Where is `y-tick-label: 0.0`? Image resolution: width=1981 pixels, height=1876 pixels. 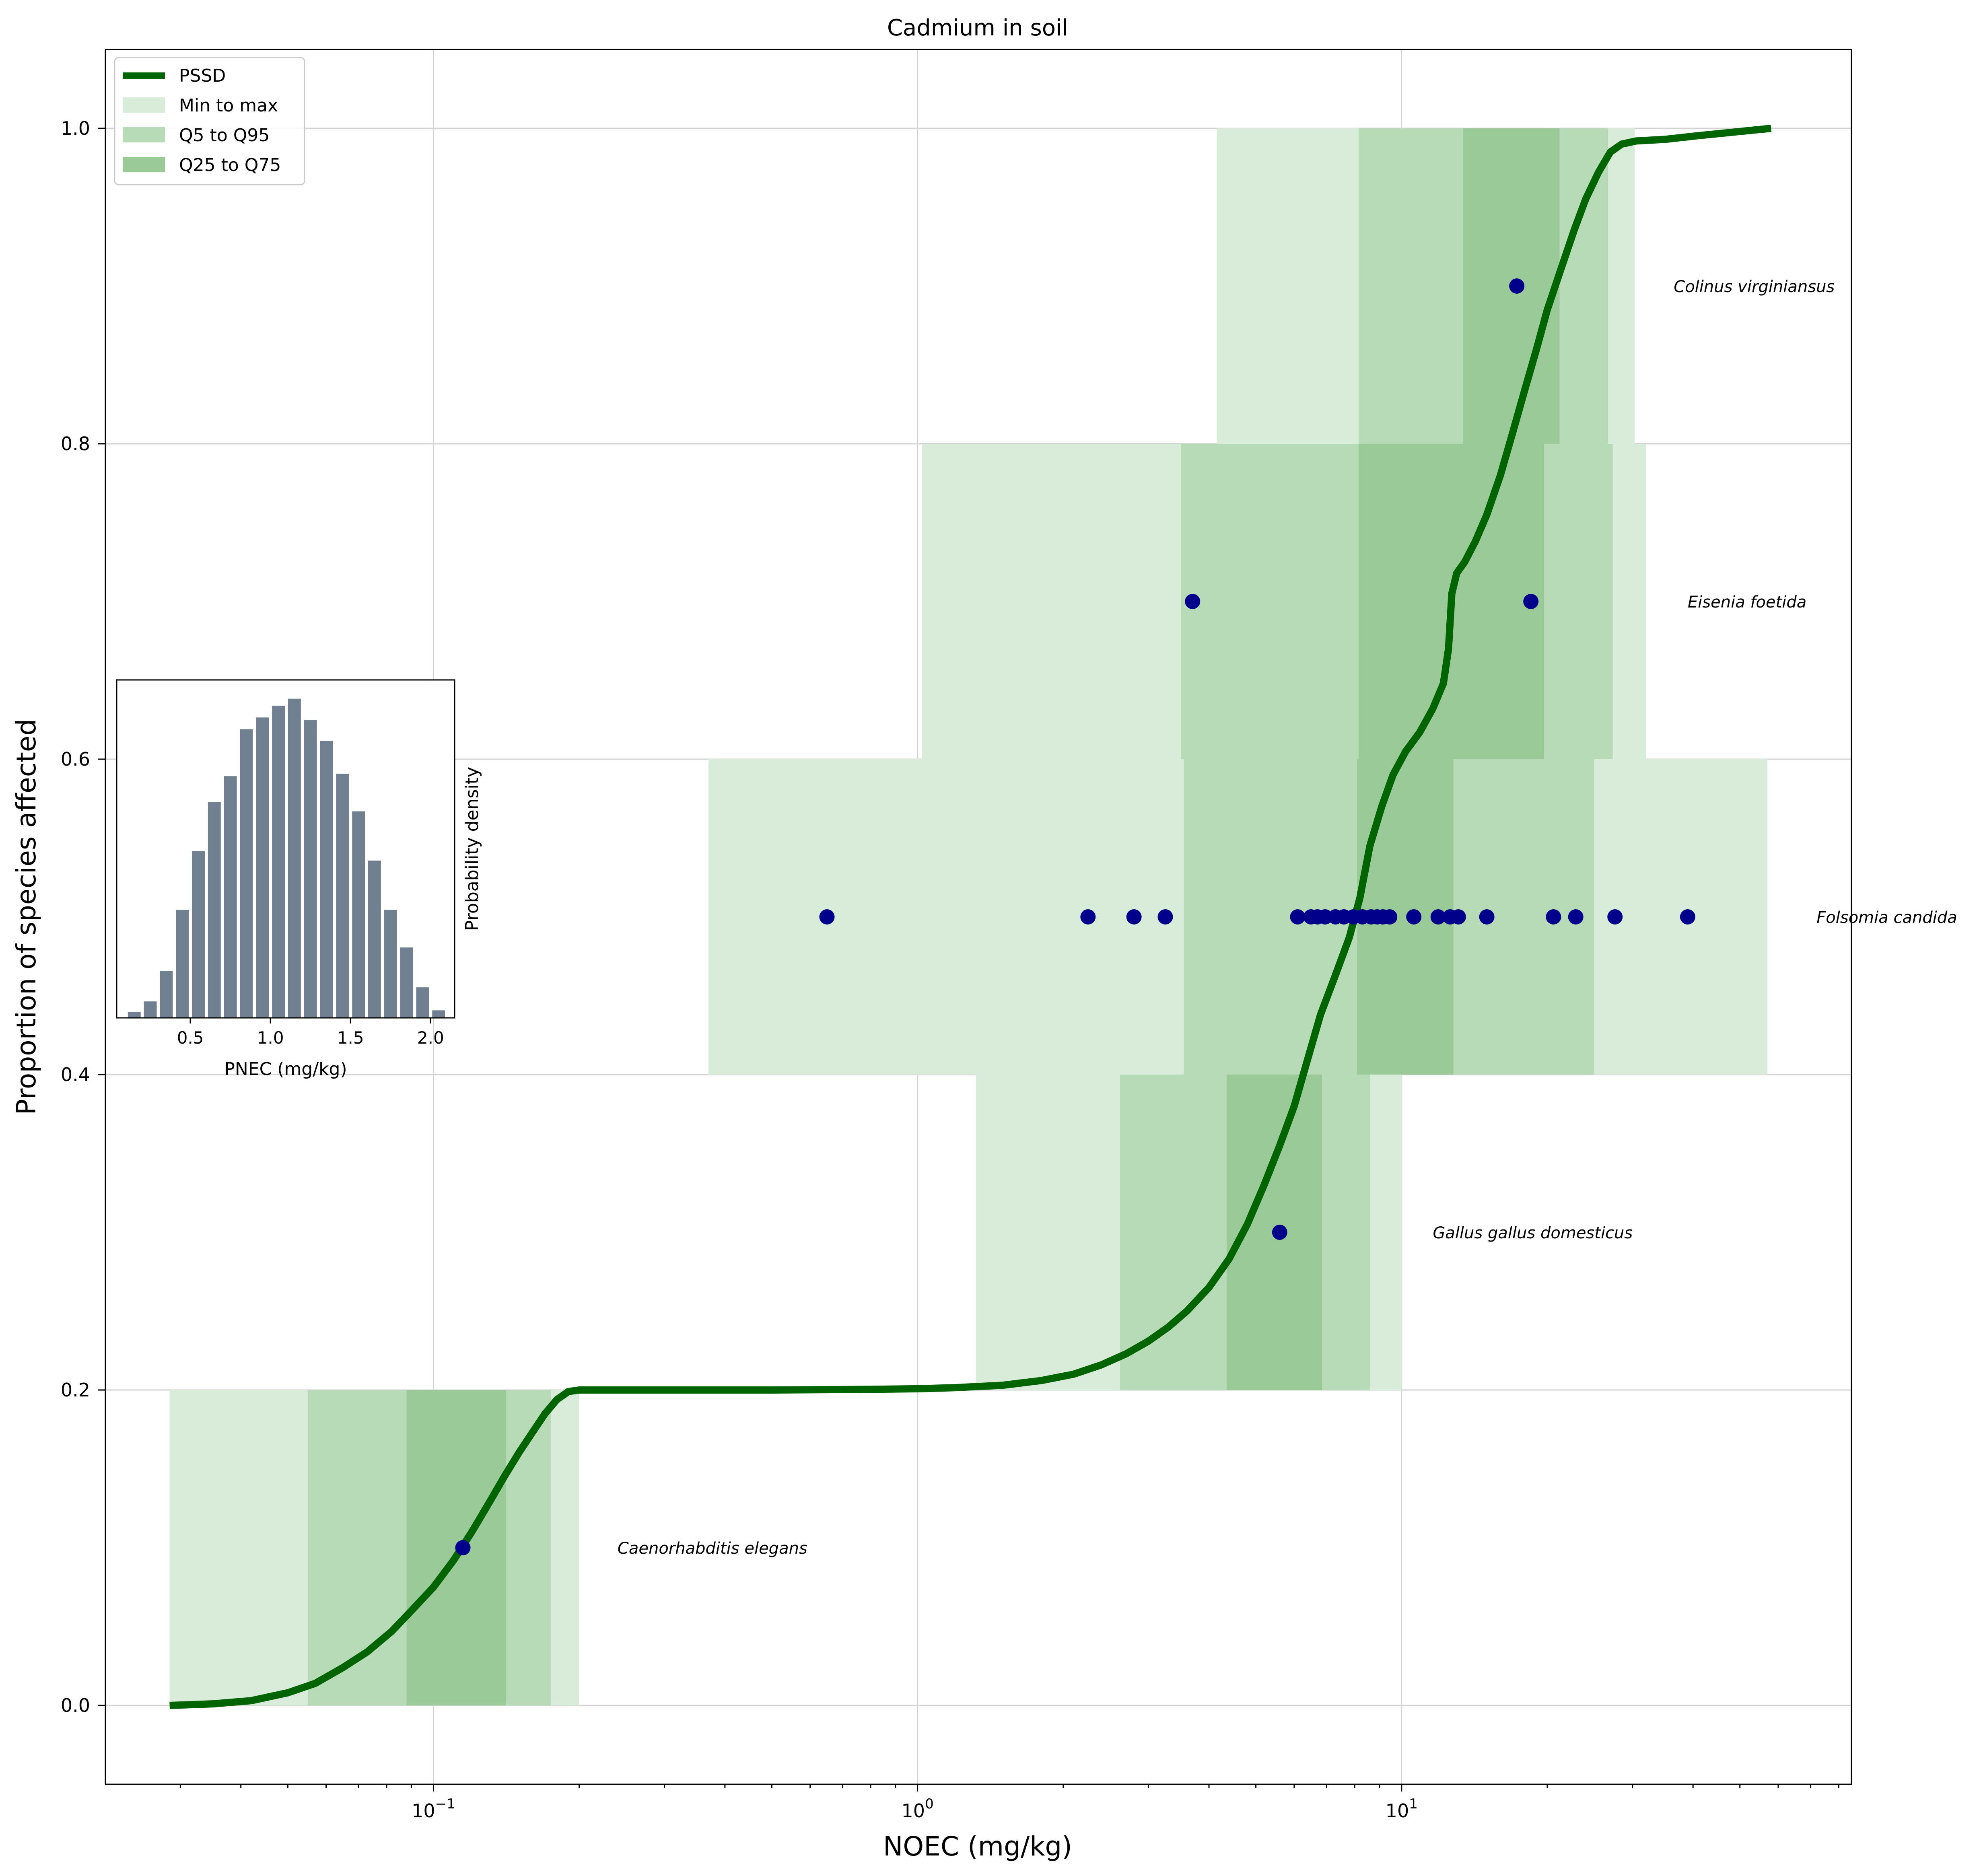 y-tick-label: 0.0 is located at coordinates (75, 1705).